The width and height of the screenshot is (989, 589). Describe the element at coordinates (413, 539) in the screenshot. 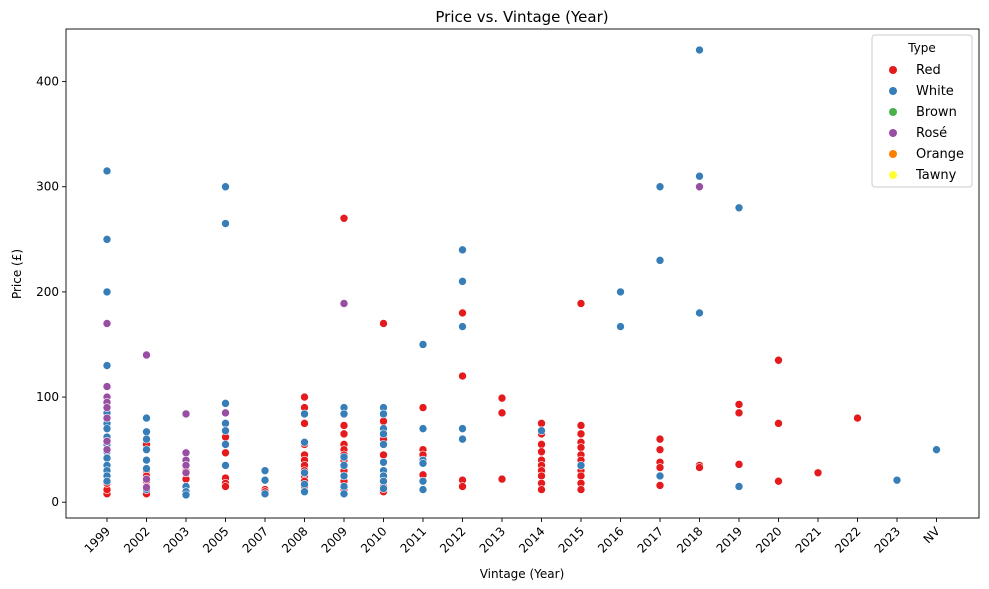

I see `x-tick-label: 2011` at that location.